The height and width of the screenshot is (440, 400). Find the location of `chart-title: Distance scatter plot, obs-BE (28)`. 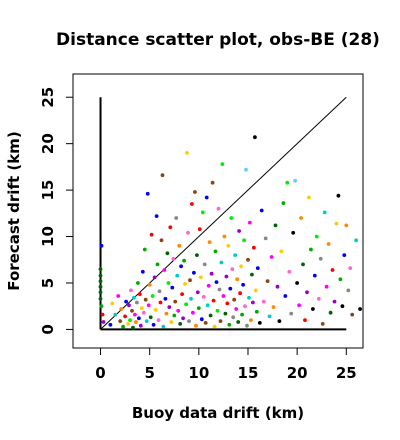

chart-title: Distance scatter plot, obs-BE (28) is located at coordinates (218, 40).